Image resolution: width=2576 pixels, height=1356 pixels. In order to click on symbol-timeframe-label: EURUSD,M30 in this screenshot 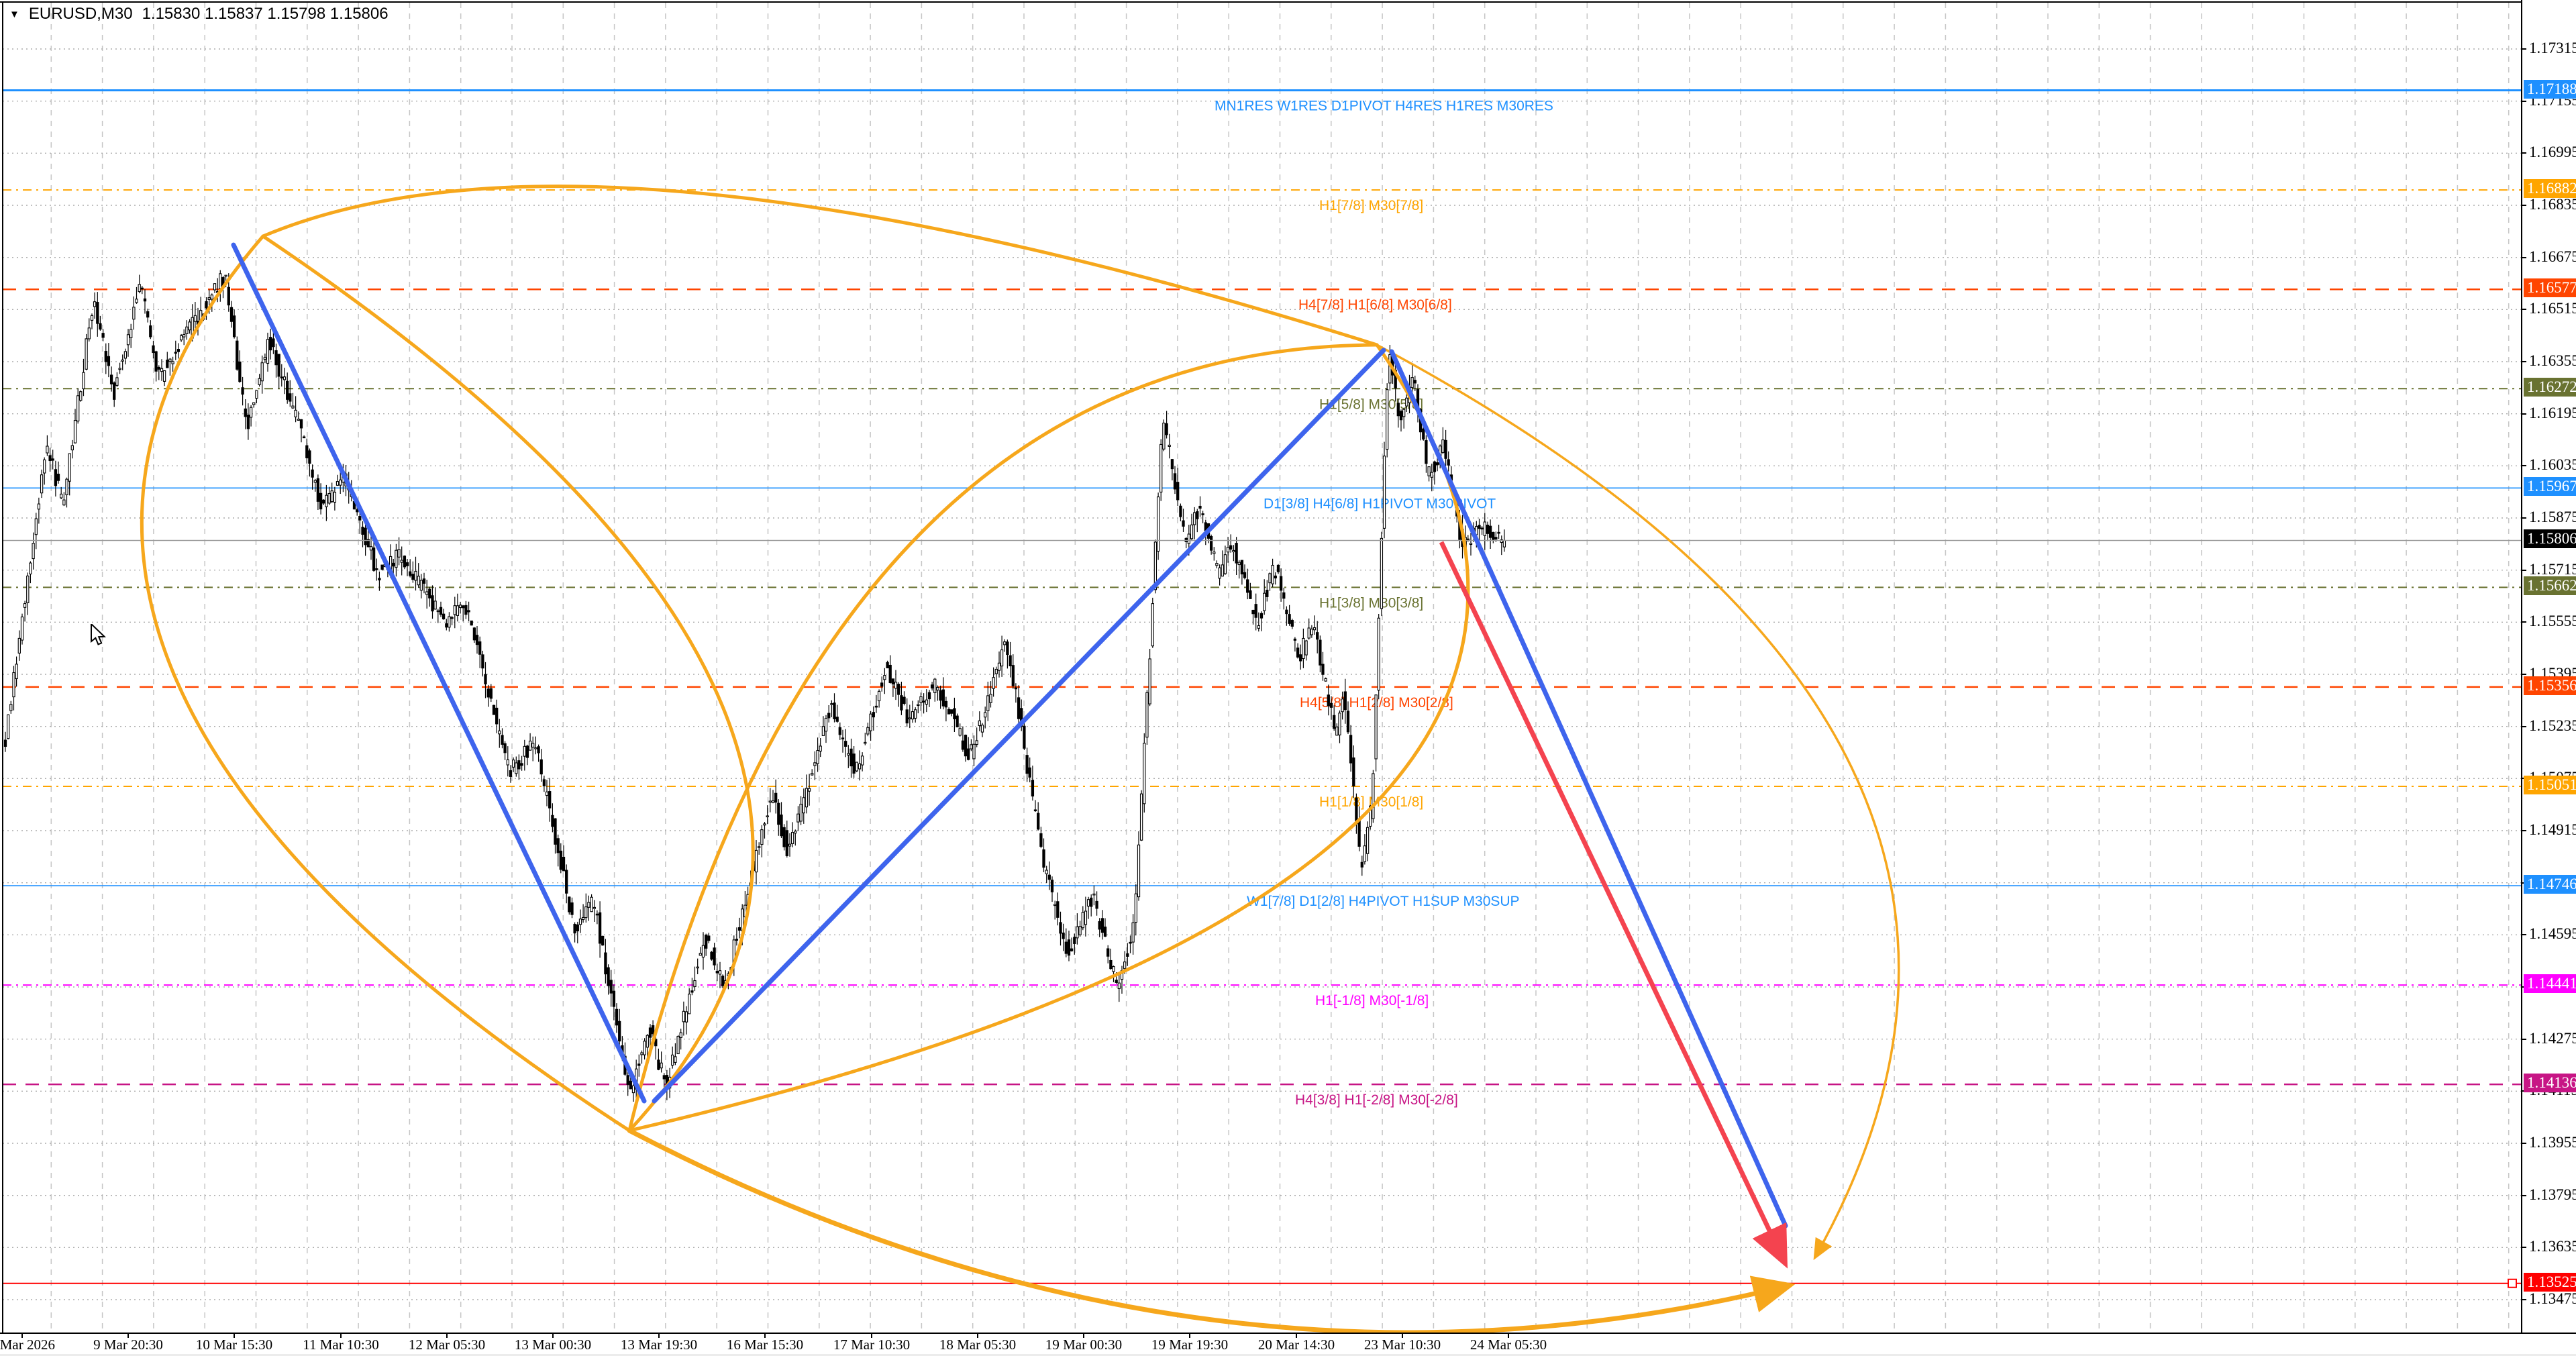, I will do `click(80, 14)`.